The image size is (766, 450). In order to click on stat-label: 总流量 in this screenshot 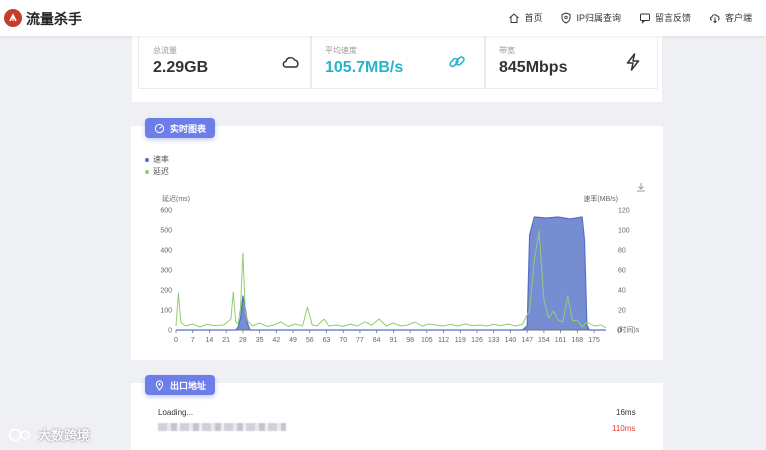, I will do `click(165, 50)`.